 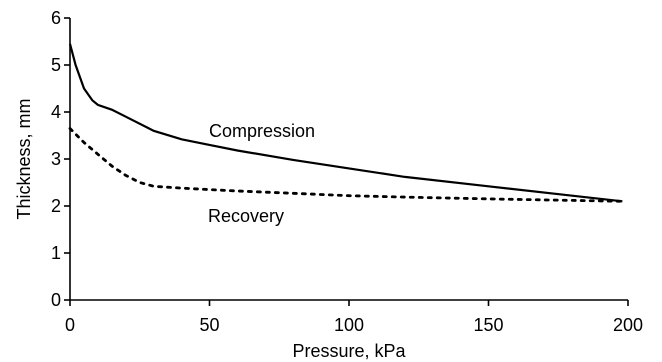 What do you see at coordinates (56, 206) in the screenshot?
I see `y-tick-label: 2` at bounding box center [56, 206].